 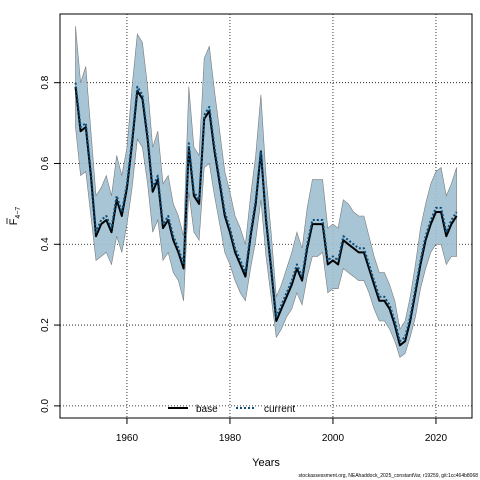 I want to click on x-tick-label: 2000, so click(x=333, y=438).